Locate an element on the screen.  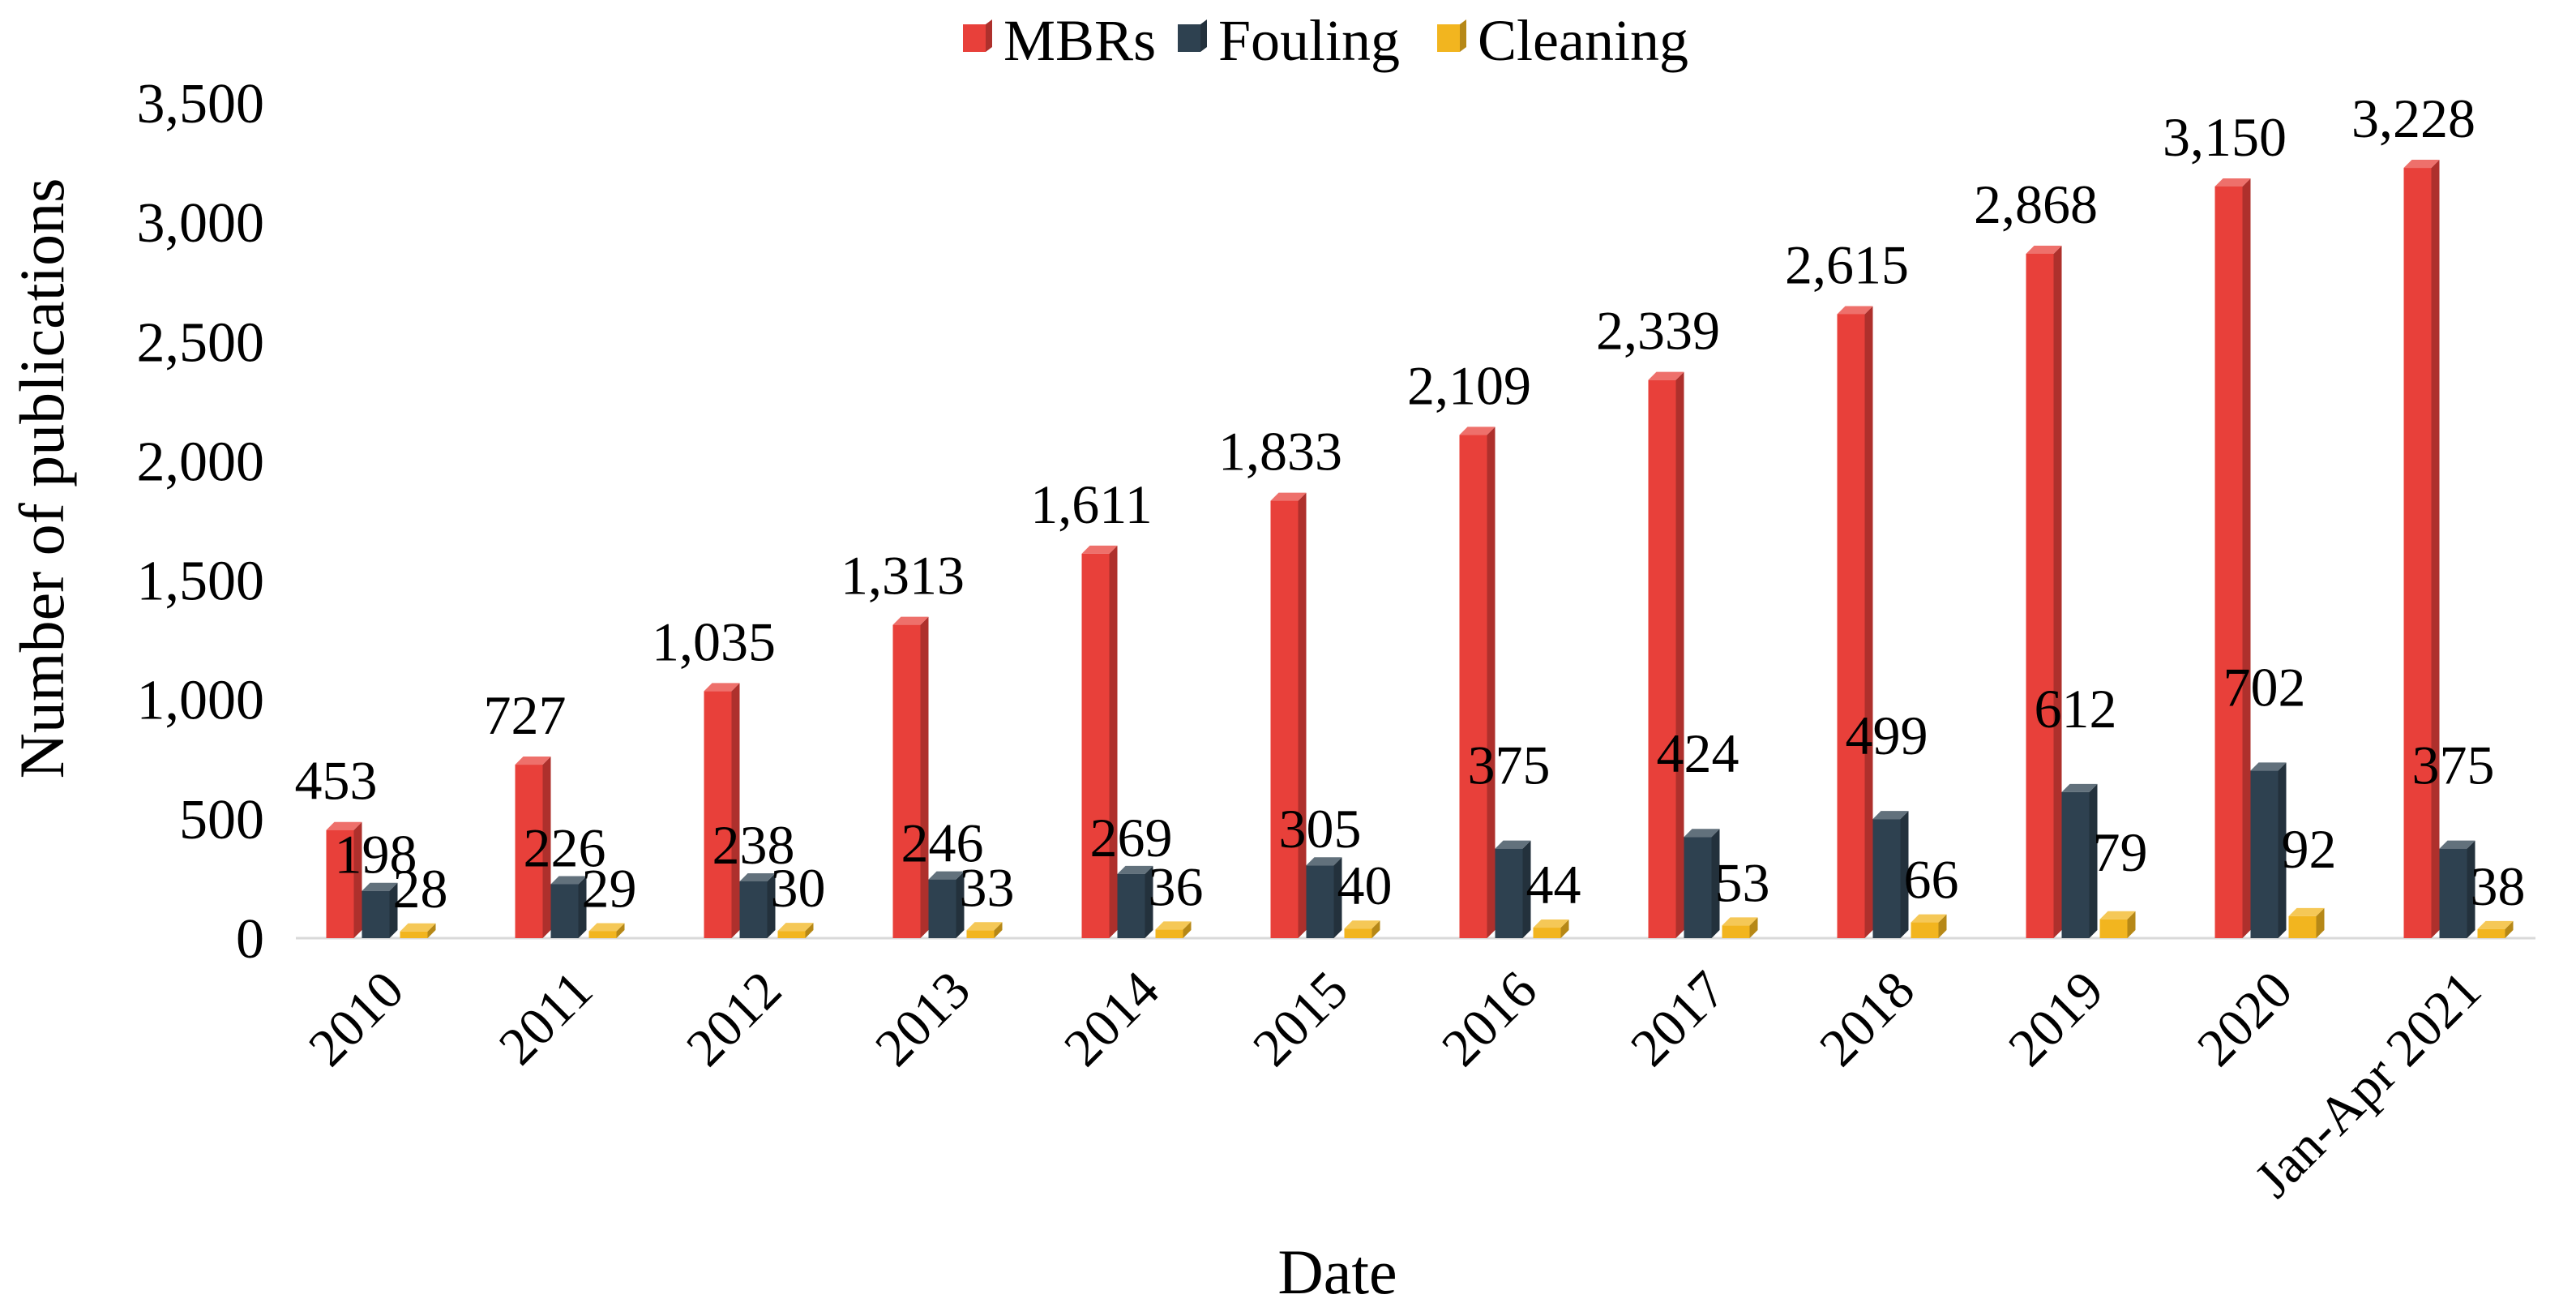
data-label-mbrs: 1,611 is located at coordinates (1091, 505).